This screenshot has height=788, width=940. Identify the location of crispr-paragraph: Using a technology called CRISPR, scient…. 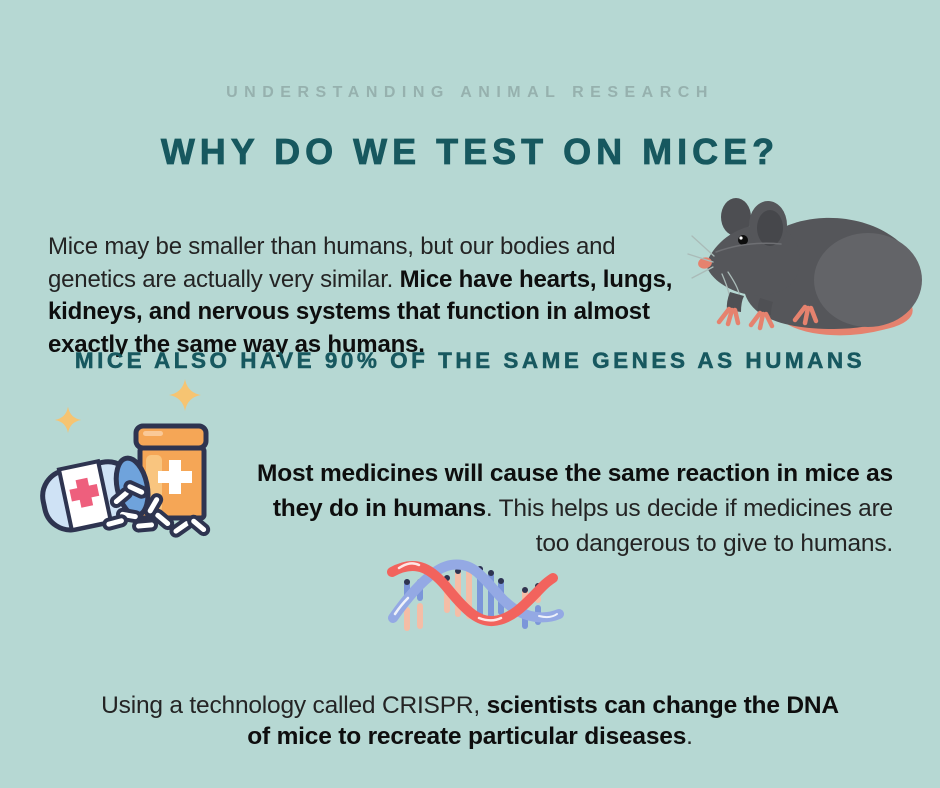
(470, 721).